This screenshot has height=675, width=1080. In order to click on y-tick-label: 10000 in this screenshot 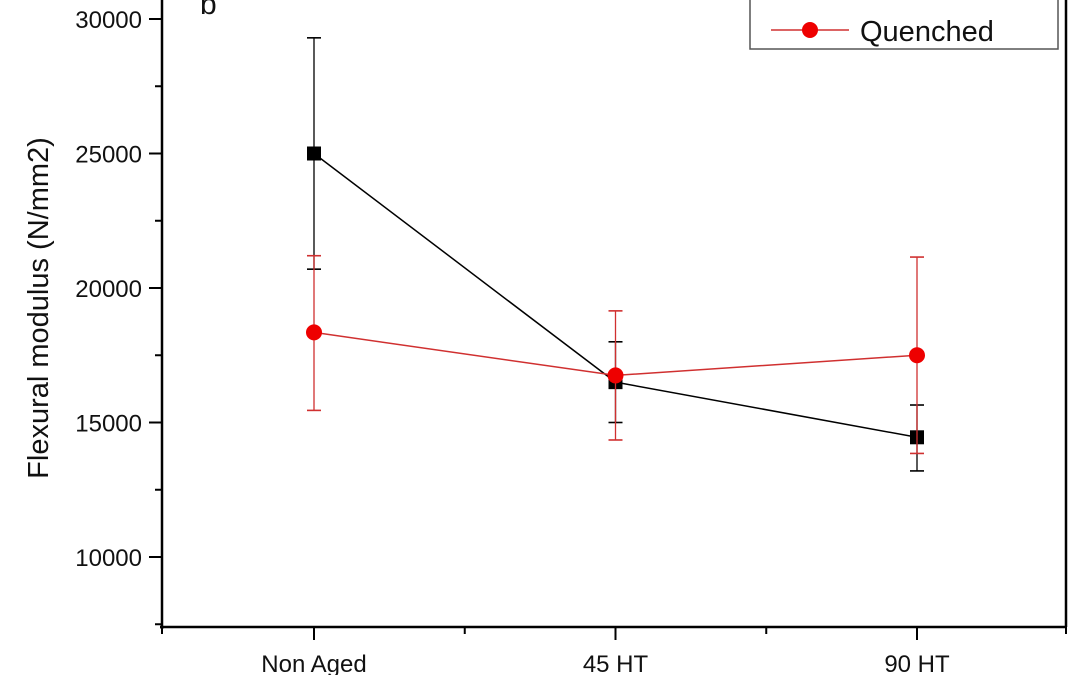, I will do `click(108, 558)`.